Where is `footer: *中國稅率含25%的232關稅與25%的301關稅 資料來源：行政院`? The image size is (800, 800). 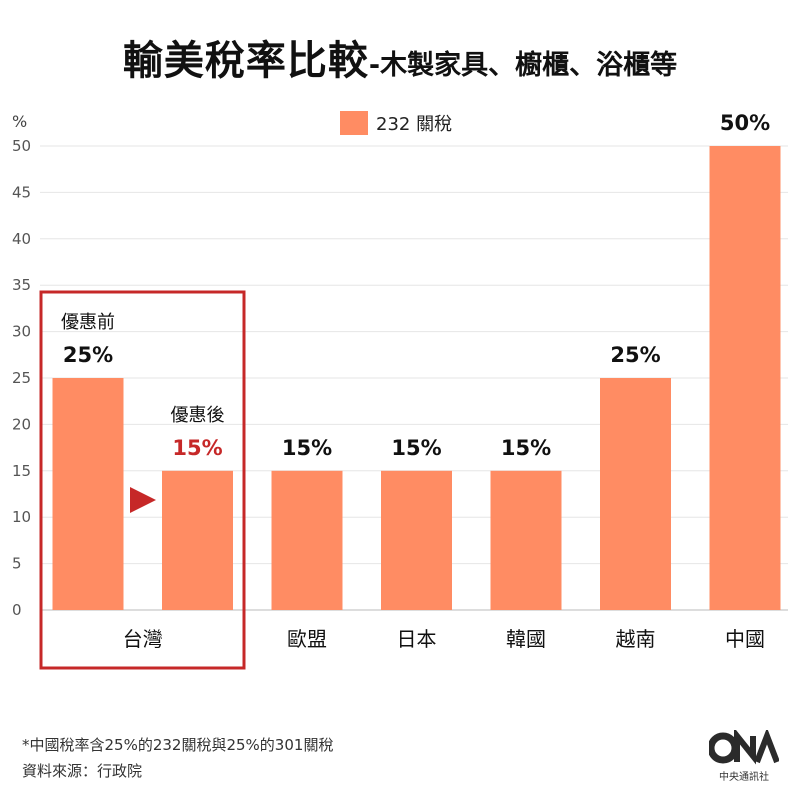 footer: *中國稅率含25%的232關稅與25%的301關稅 資料來源：行政院 is located at coordinates (177, 758).